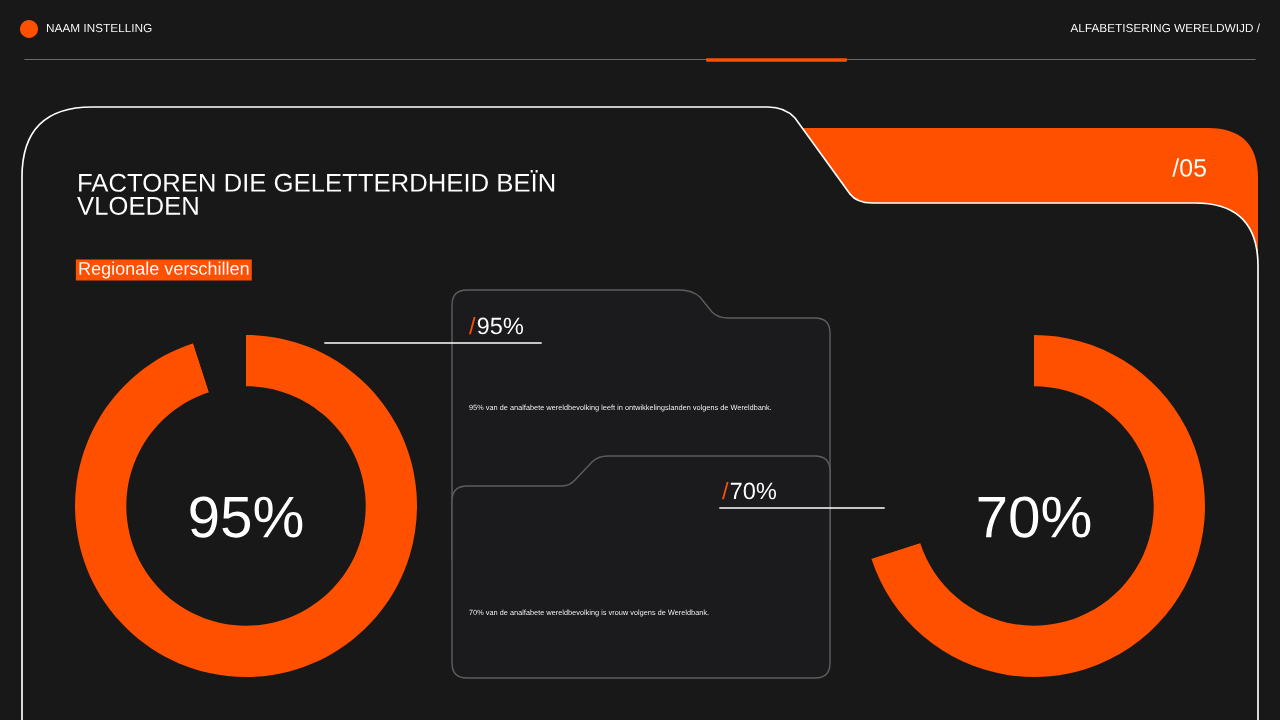 This screenshot has width=1280, height=720. Describe the element at coordinates (99, 28) in the screenshot. I see `text: NAAM INSTELLING` at that location.